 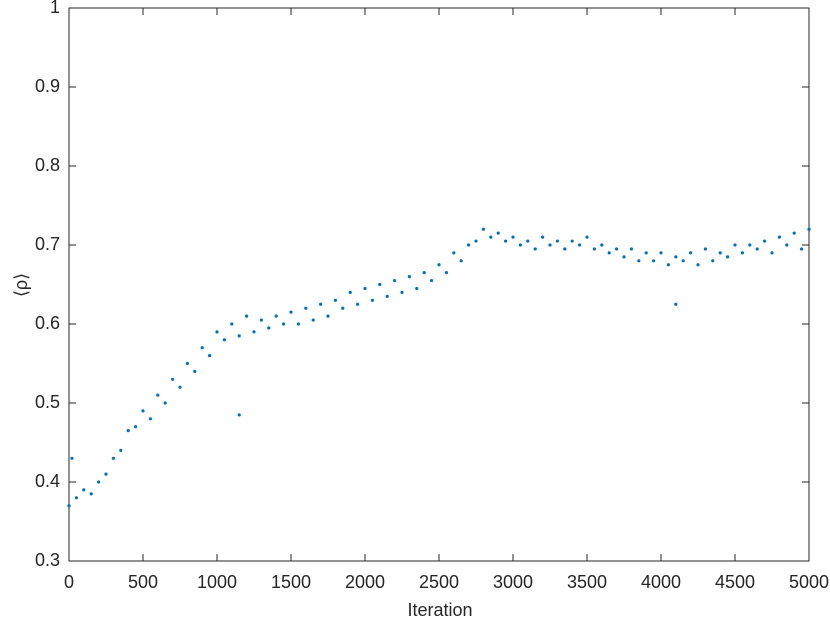 What do you see at coordinates (47, 165) in the screenshot?
I see `y-tick-label: 0.8` at bounding box center [47, 165].